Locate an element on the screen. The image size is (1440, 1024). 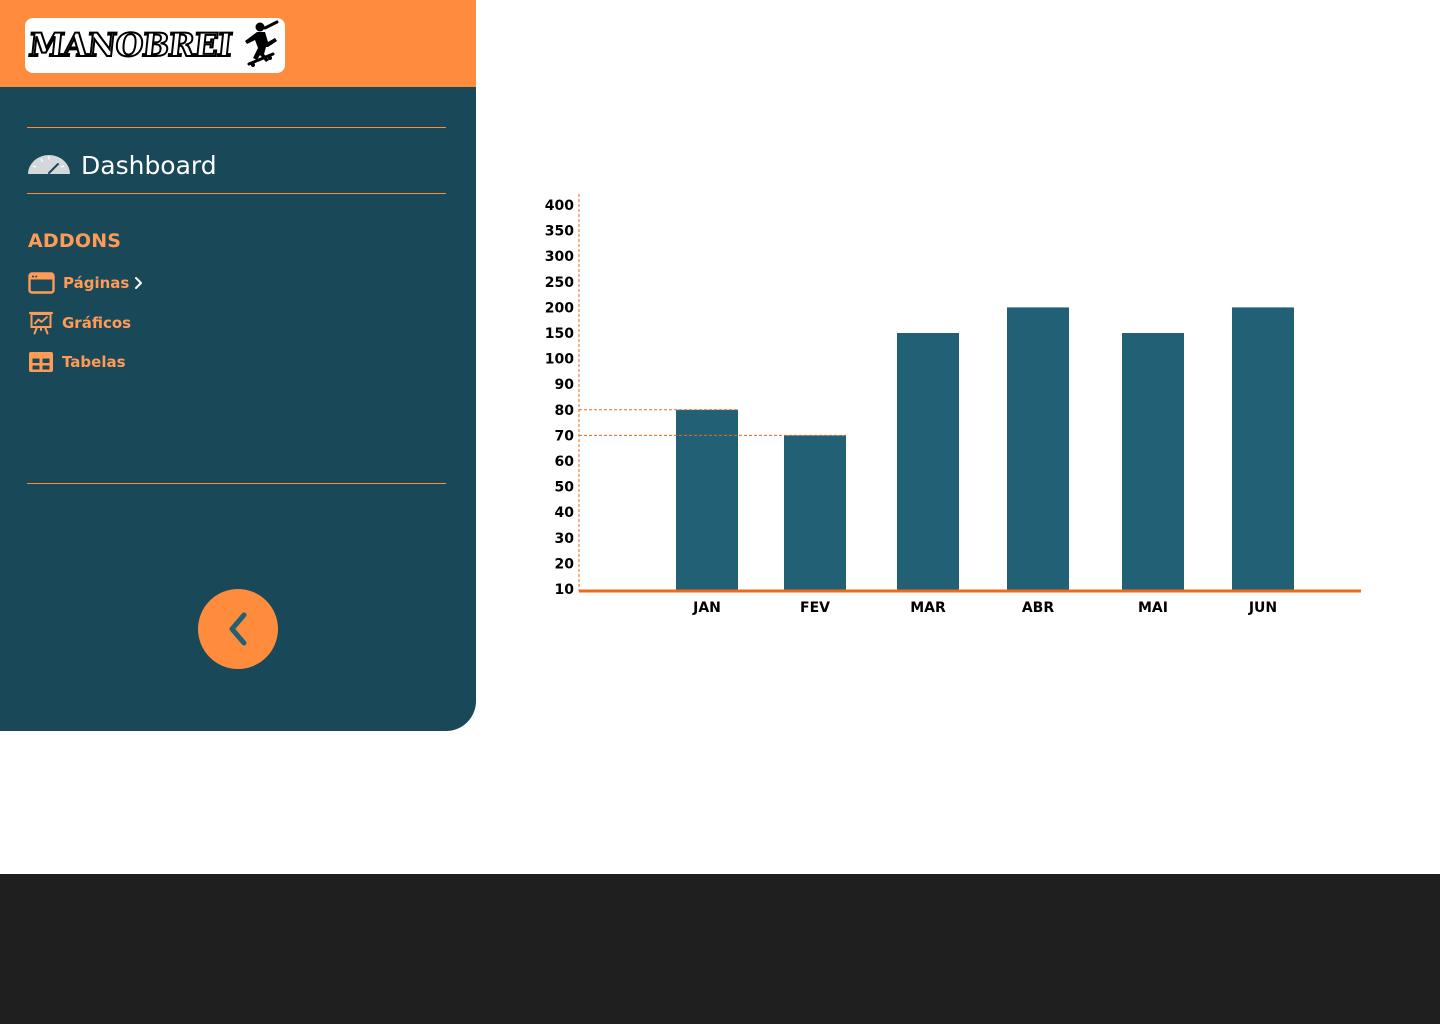
sidebar-header: MANOBREI is located at coordinates (238, 43).